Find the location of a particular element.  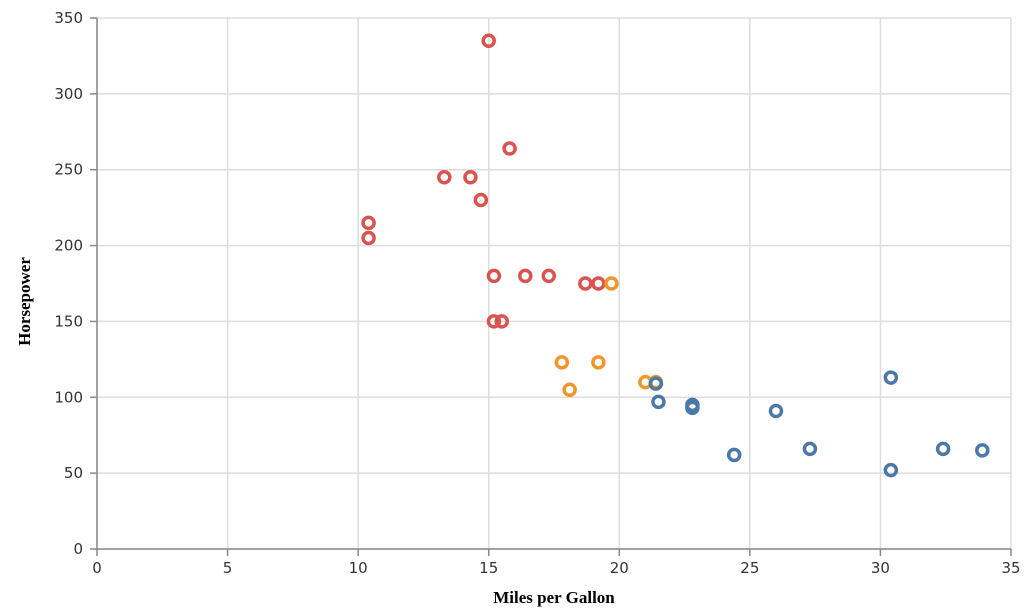

y-tick-label: 350 is located at coordinates (68, 18).